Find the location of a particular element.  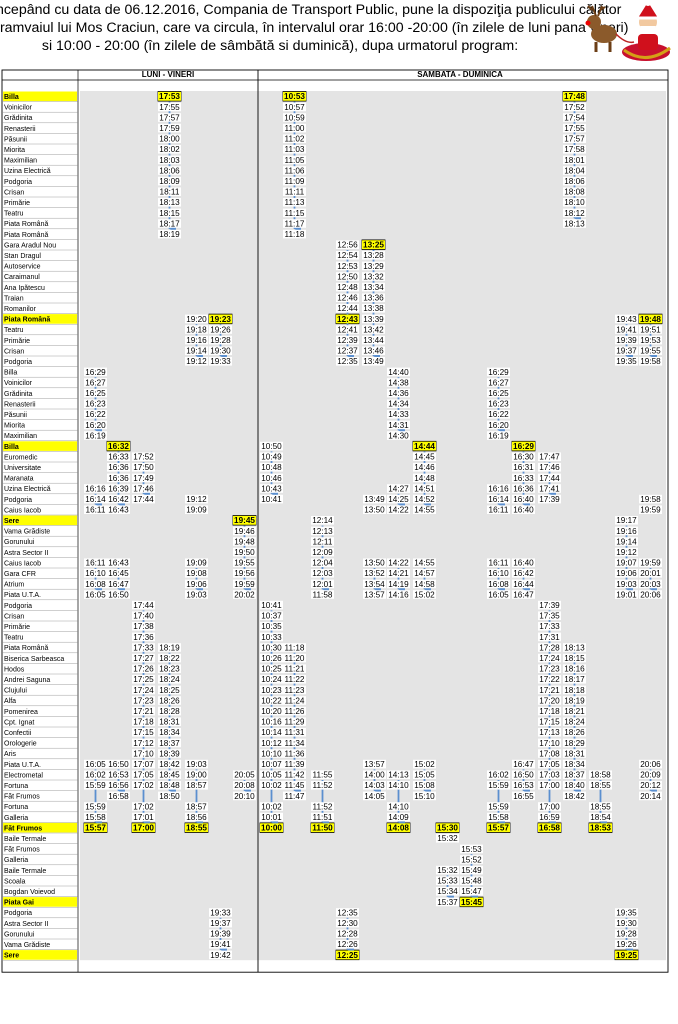

stop-name: Astra Sector II is located at coordinates (26, 553).